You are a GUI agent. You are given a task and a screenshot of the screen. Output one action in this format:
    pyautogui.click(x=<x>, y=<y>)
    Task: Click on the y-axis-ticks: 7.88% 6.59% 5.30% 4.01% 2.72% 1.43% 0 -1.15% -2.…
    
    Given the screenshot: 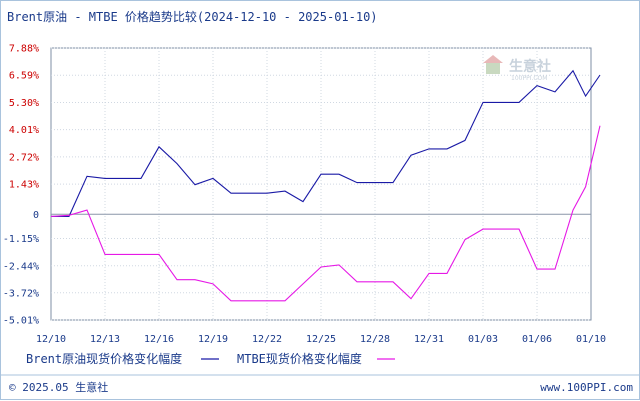 What is the action you would take?
    pyautogui.click(x=21, y=185)
    